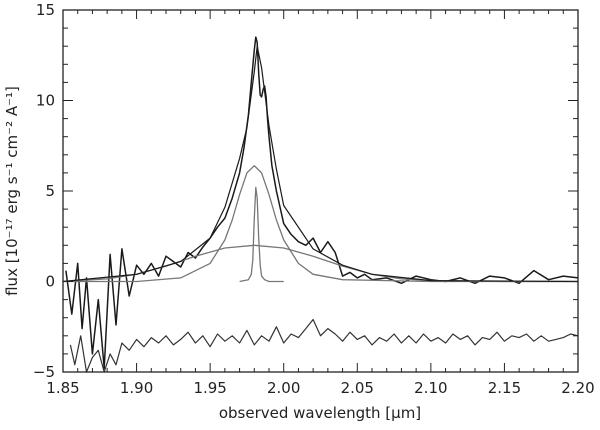  I want to click on x-tick-label: 2.10, so click(430, 388).